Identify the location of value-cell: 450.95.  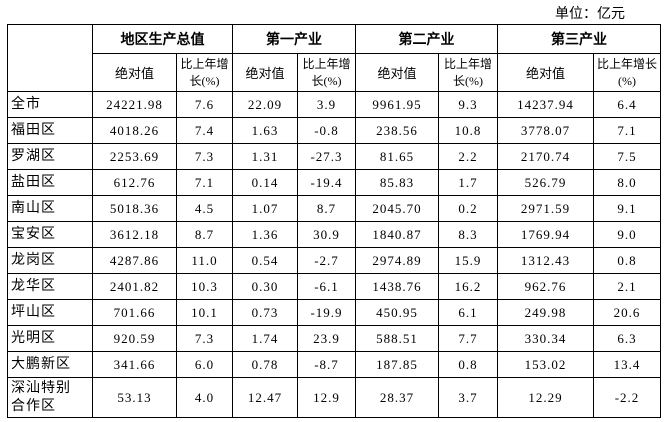
(397, 312).